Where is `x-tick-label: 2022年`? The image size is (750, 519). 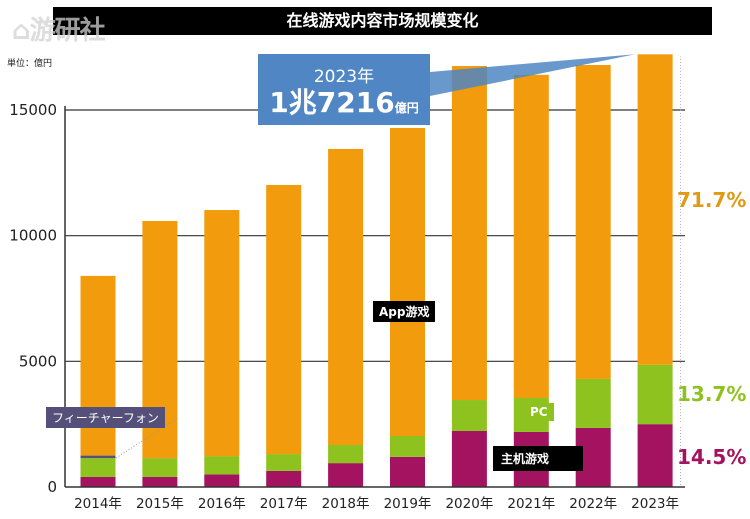
x-tick-label: 2022年 is located at coordinates (593, 504).